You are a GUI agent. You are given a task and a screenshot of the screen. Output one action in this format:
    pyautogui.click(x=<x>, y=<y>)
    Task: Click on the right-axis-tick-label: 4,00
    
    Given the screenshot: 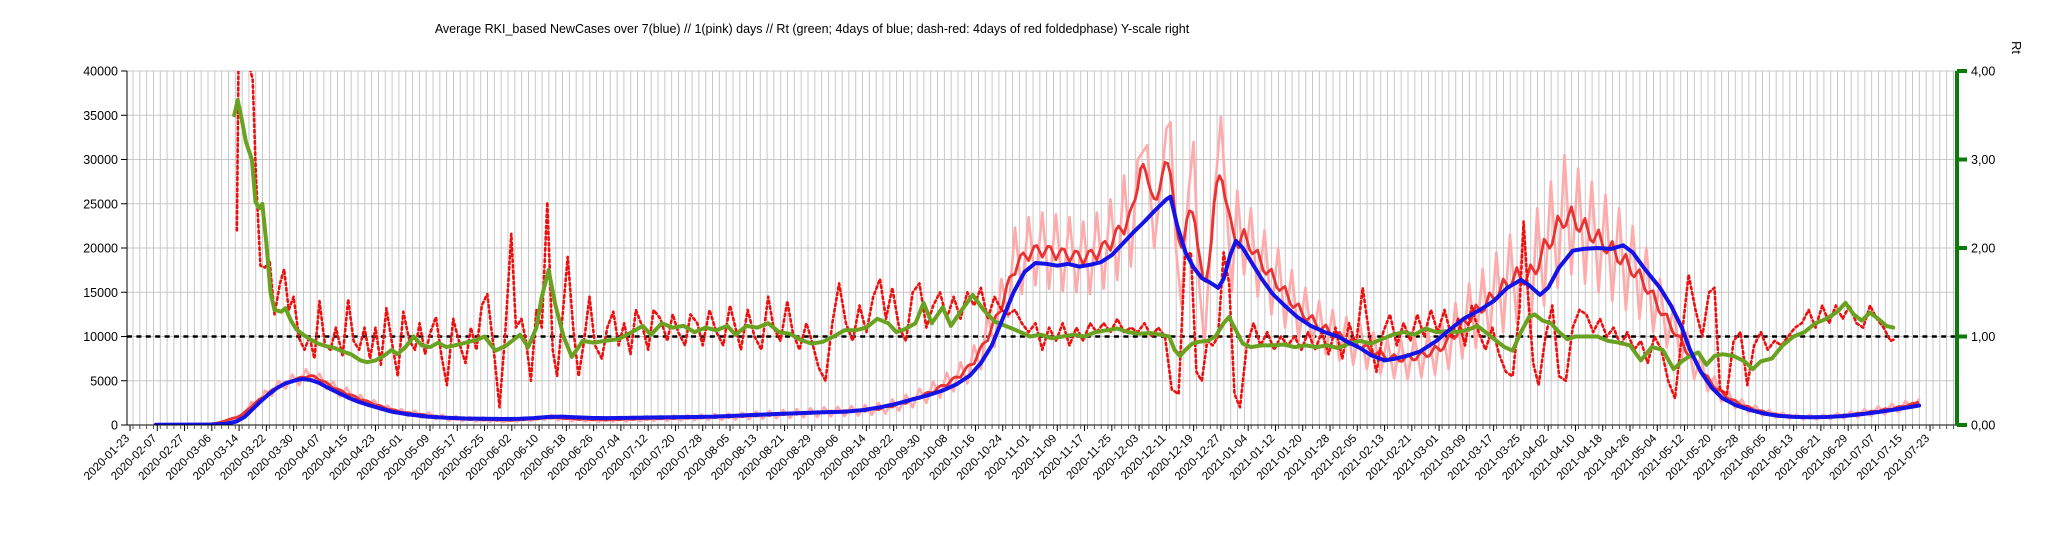 What is the action you would take?
    pyautogui.click(x=1983, y=72)
    